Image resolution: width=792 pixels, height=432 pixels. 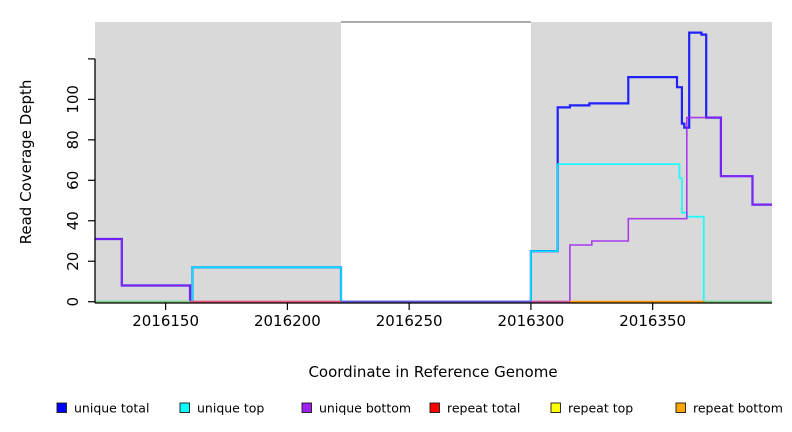 I want to click on y-axis-label: Read Coverage Depth, so click(x=26, y=162).